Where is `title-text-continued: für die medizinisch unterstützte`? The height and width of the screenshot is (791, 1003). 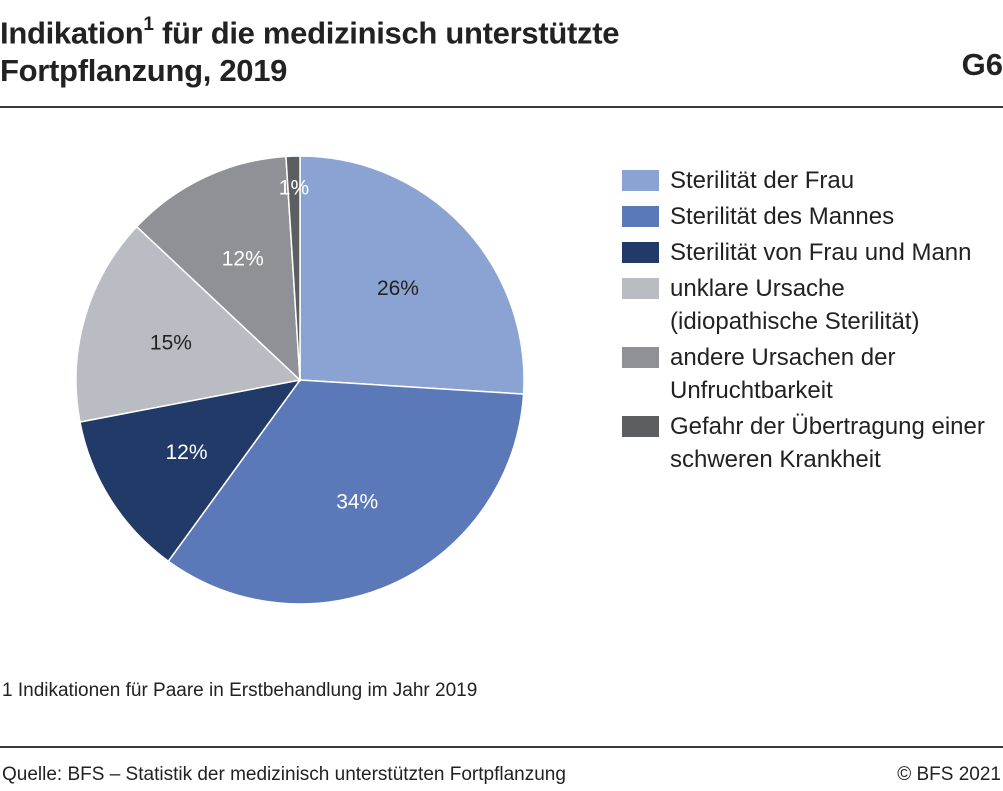
title-text-continued: für die medizinisch unterstützte is located at coordinates (386, 33).